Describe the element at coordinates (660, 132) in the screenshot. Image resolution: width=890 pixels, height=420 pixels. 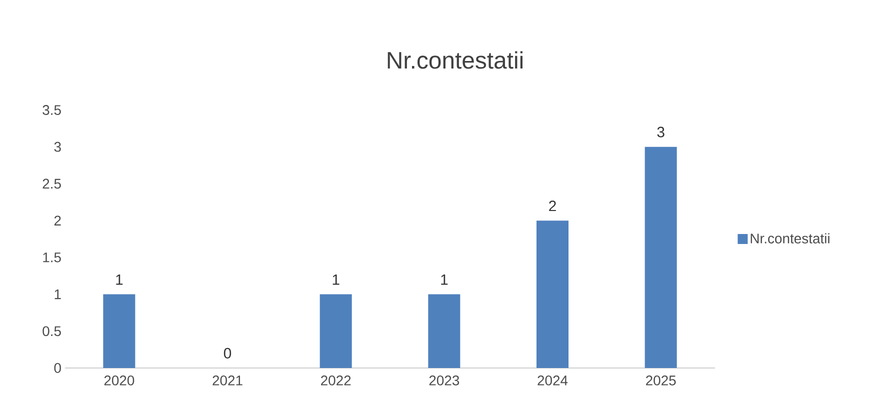
I see `data-label: 3` at that location.